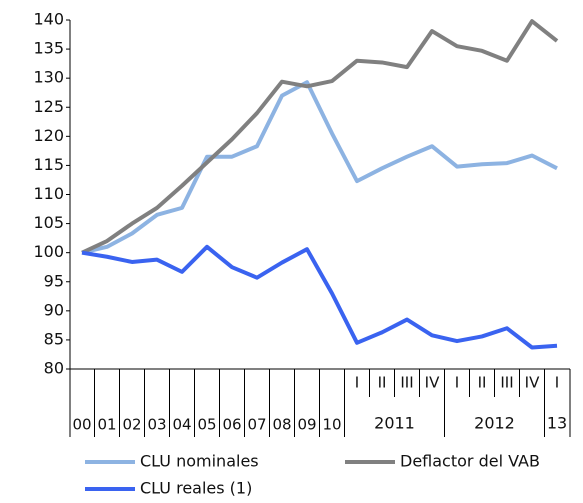  What do you see at coordinates (131, 425) in the screenshot?
I see `x-tick-label: 02` at bounding box center [131, 425].